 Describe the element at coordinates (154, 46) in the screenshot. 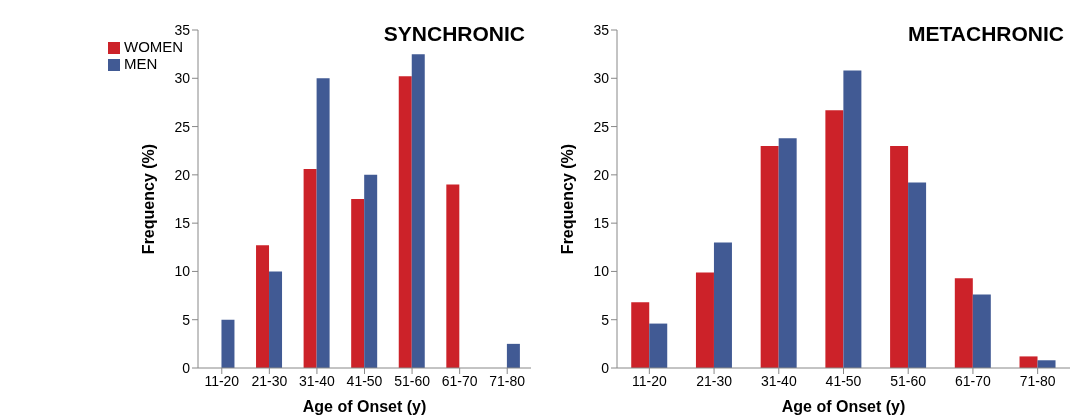

I see `legend-label: WOMEN` at that location.